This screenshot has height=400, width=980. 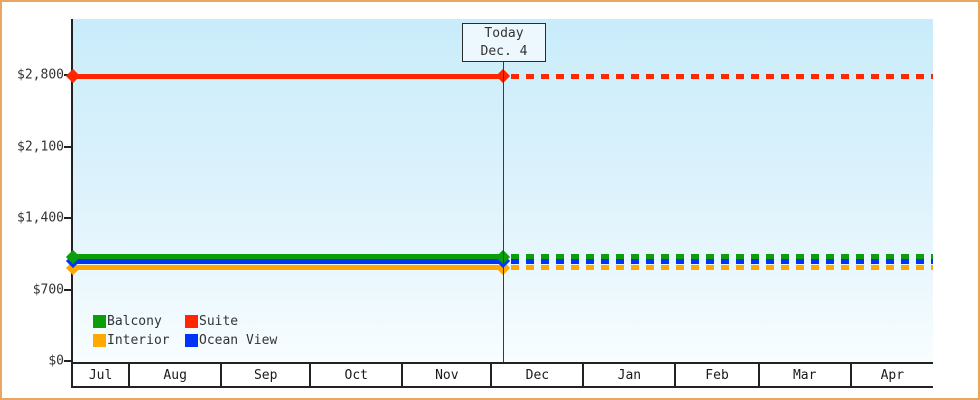 I want to click on legend-item-balcony: Balcony, so click(x=139, y=321).